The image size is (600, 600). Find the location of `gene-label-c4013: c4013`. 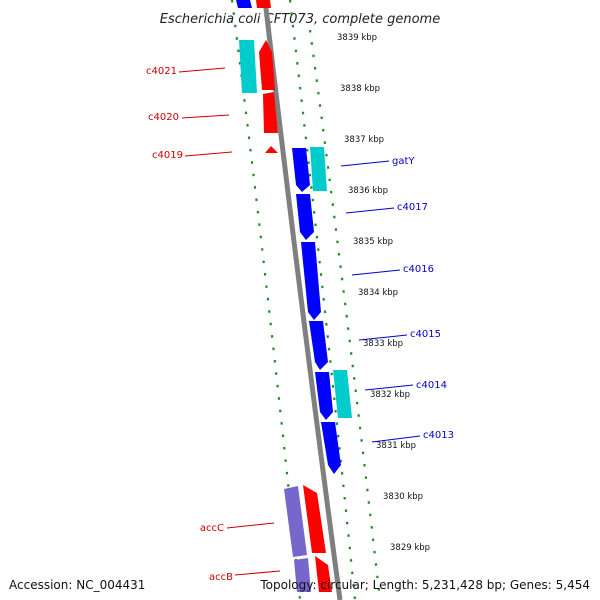

gene-label-c4013: c4013 is located at coordinates (438, 435).